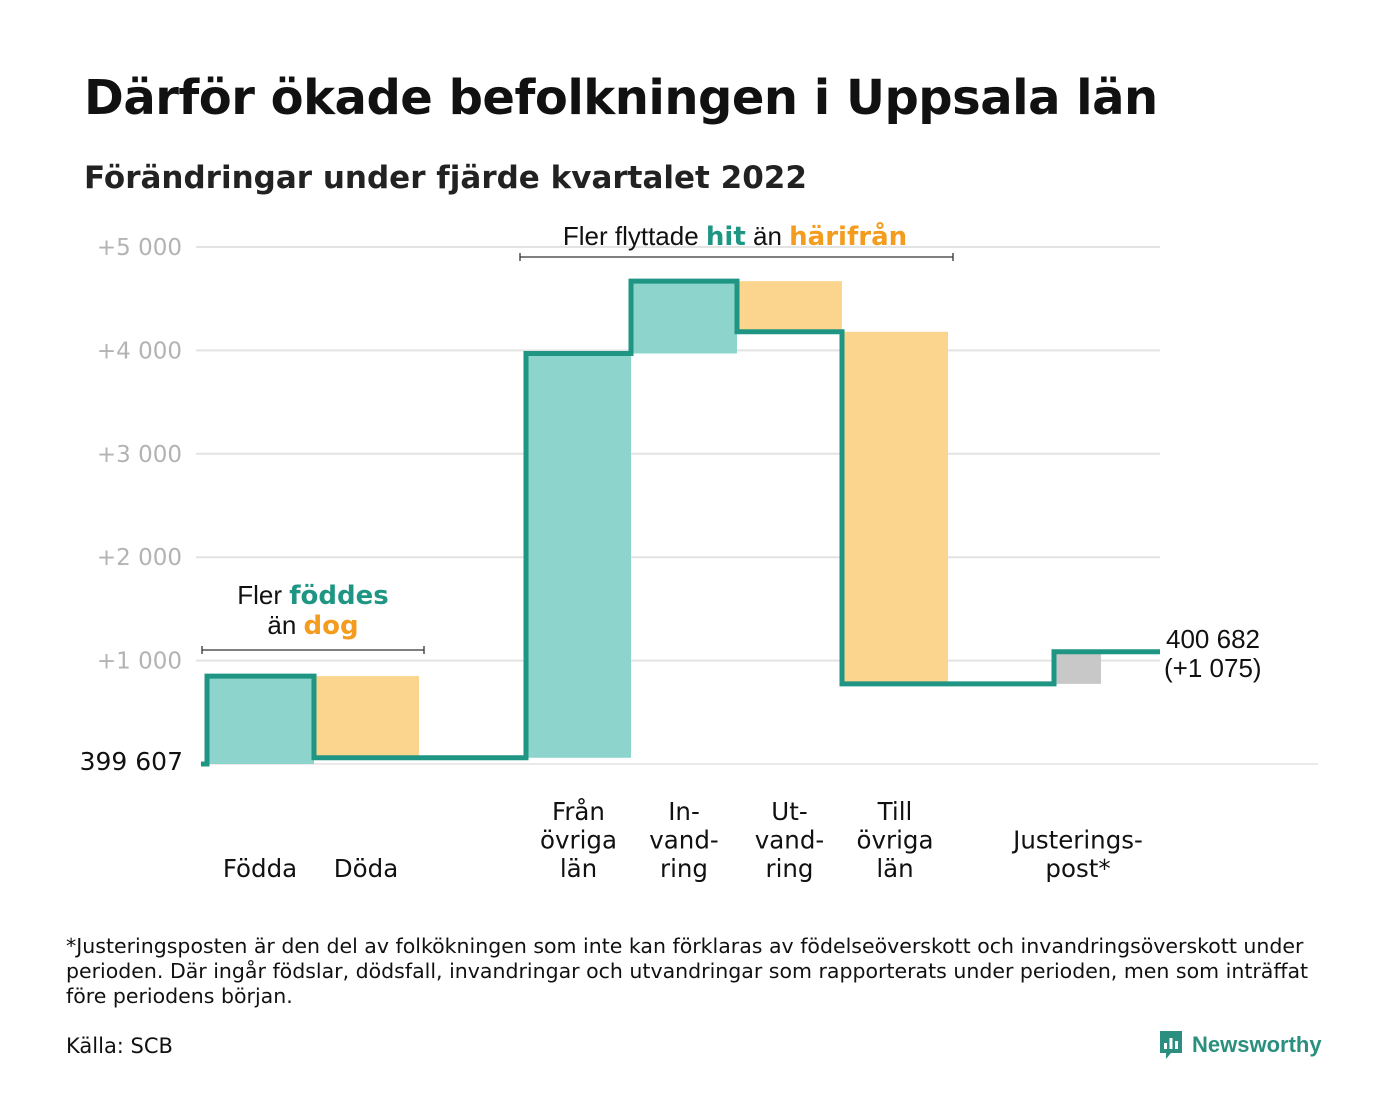 This screenshot has width=1400, height=1120. I want to click on migration-annotation: Fler flyttade hit än härifrån, so click(735, 236).